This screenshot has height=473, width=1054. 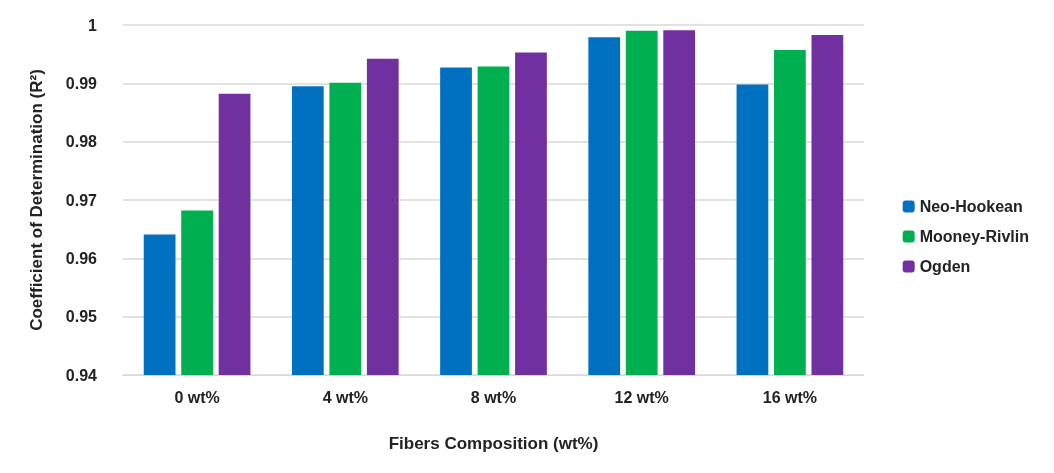 What do you see at coordinates (974, 236) in the screenshot?
I see `legend-label: Mooney-Rivlin` at bounding box center [974, 236].